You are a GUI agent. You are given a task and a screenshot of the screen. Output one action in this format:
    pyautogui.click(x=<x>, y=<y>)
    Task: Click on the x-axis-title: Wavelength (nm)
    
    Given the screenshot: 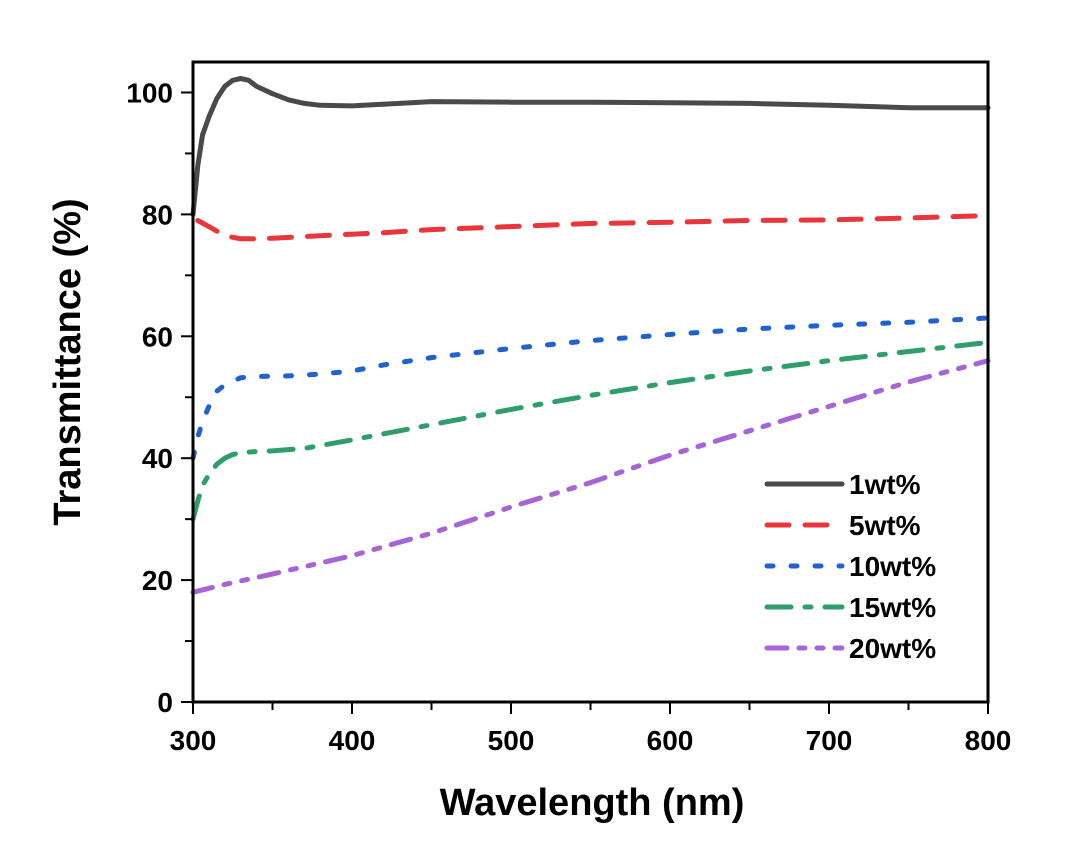 What is the action you would take?
    pyautogui.click(x=592, y=803)
    